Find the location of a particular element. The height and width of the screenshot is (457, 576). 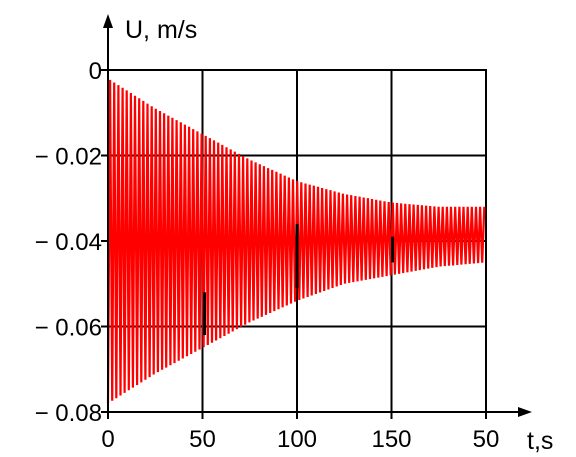

y-tick-label: 0 is located at coordinates (95, 71).